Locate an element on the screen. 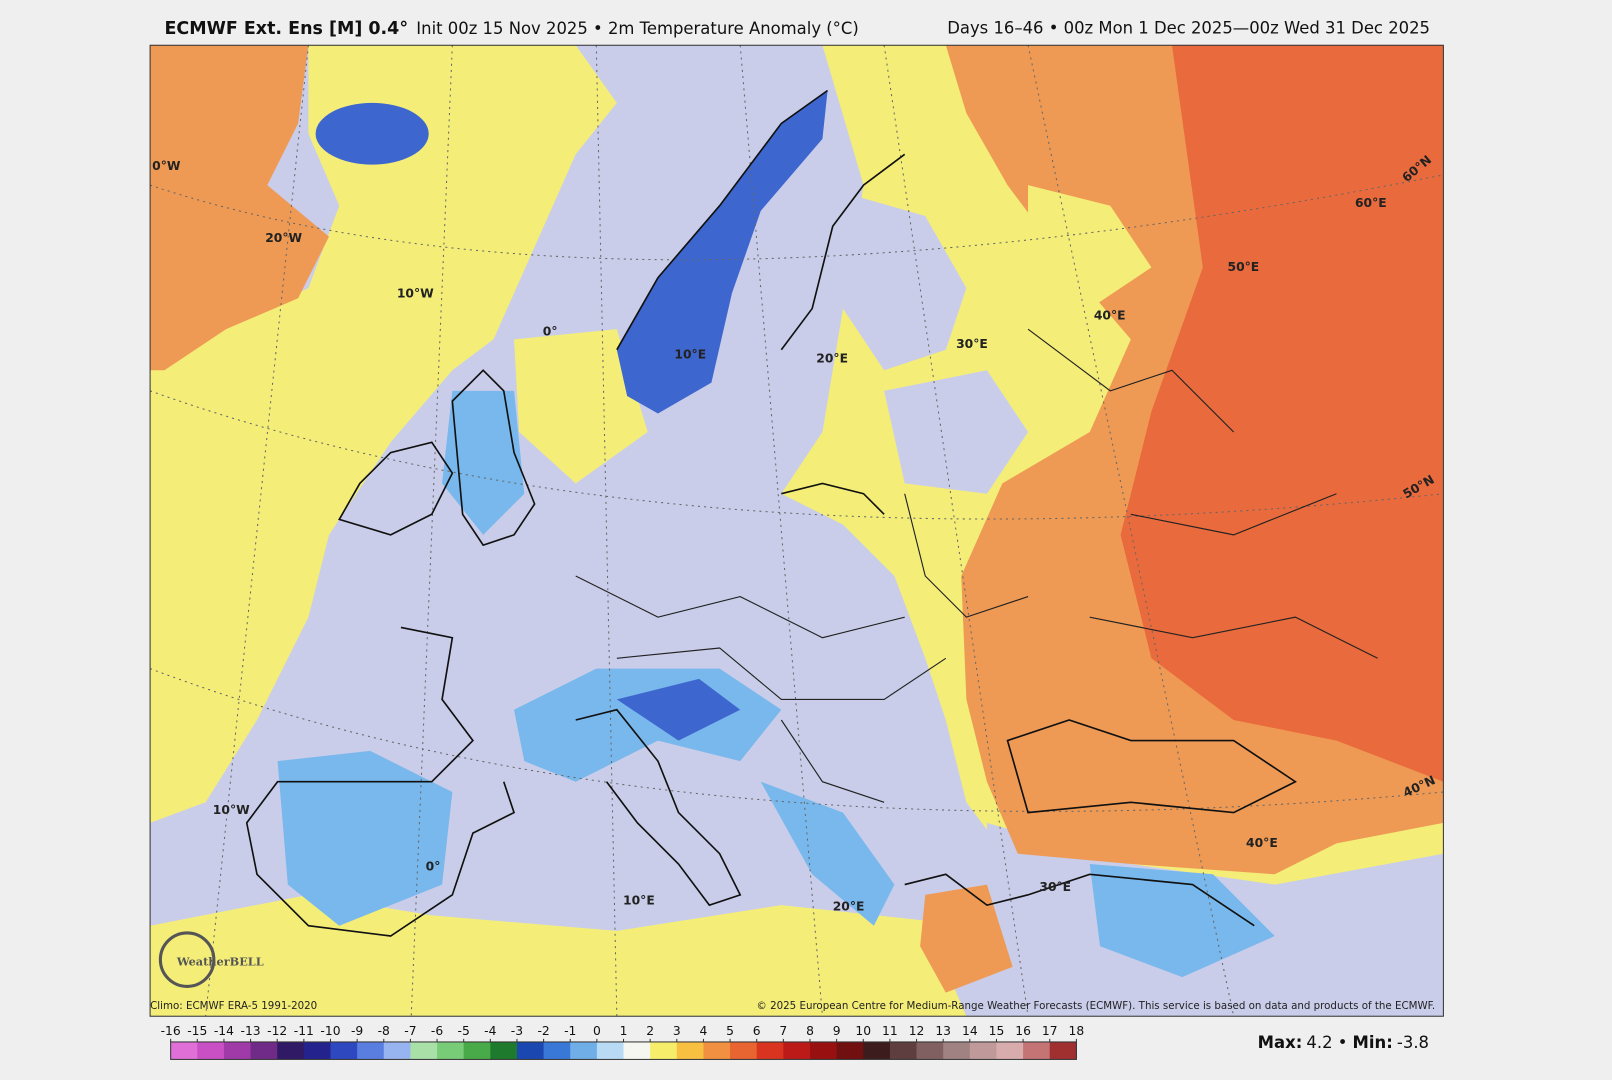 Image resolution: width=1612 pixels, height=1080 pixels. colorbar-tick-label: -9 is located at coordinates (357, 1031).